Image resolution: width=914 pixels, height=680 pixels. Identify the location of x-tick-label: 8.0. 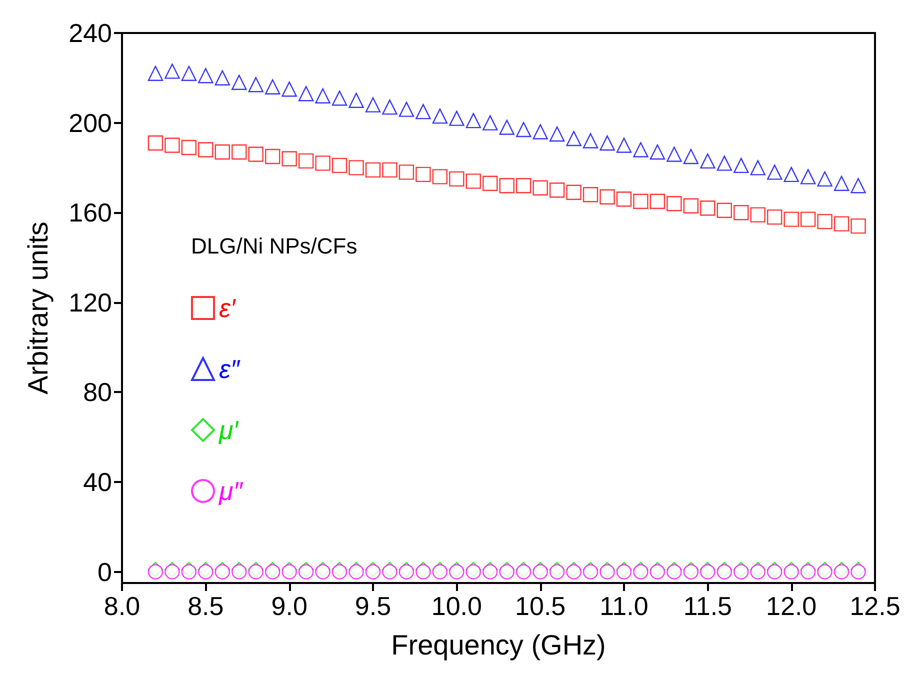
(122, 606).